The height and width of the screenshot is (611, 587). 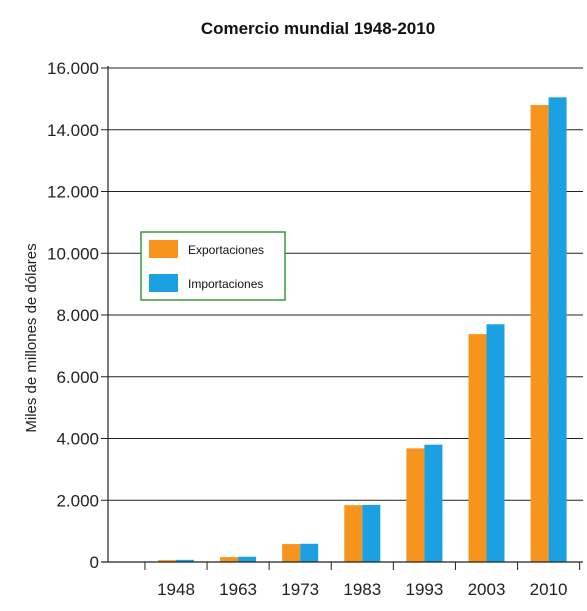 What do you see at coordinates (225, 284) in the screenshot?
I see `legend-label-importaciones: Importaciones` at bounding box center [225, 284].